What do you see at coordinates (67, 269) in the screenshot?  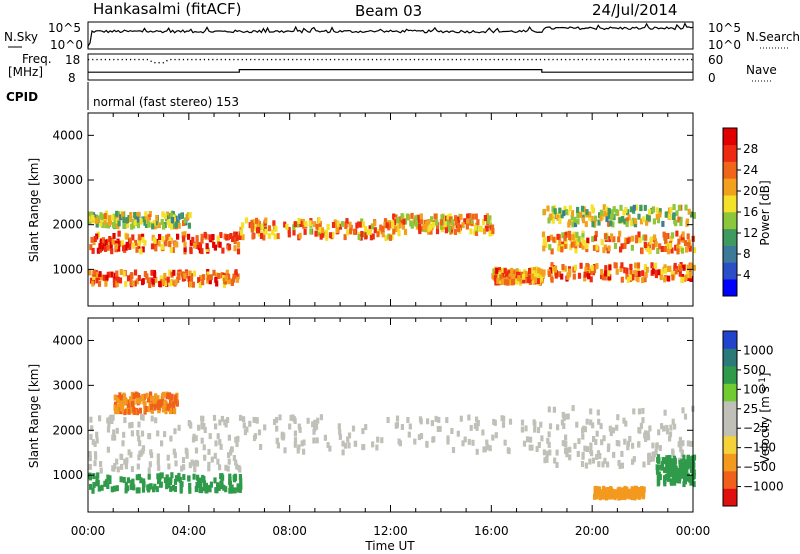 I see `y-tick-label: 1000` at bounding box center [67, 269].